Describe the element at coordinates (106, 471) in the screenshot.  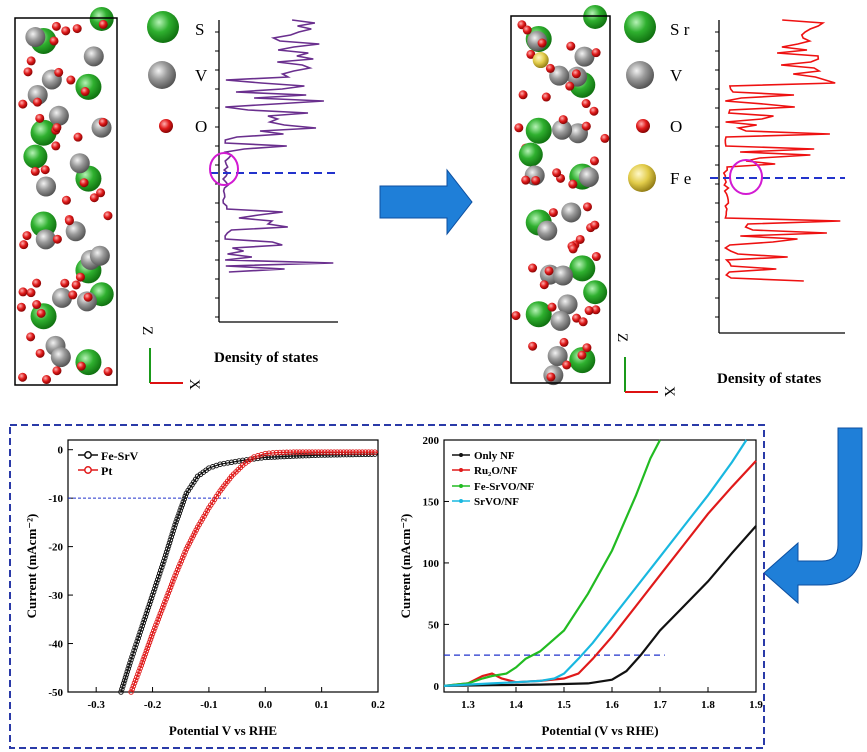
I see `chart-her-legend-pt: Pt` at that location.